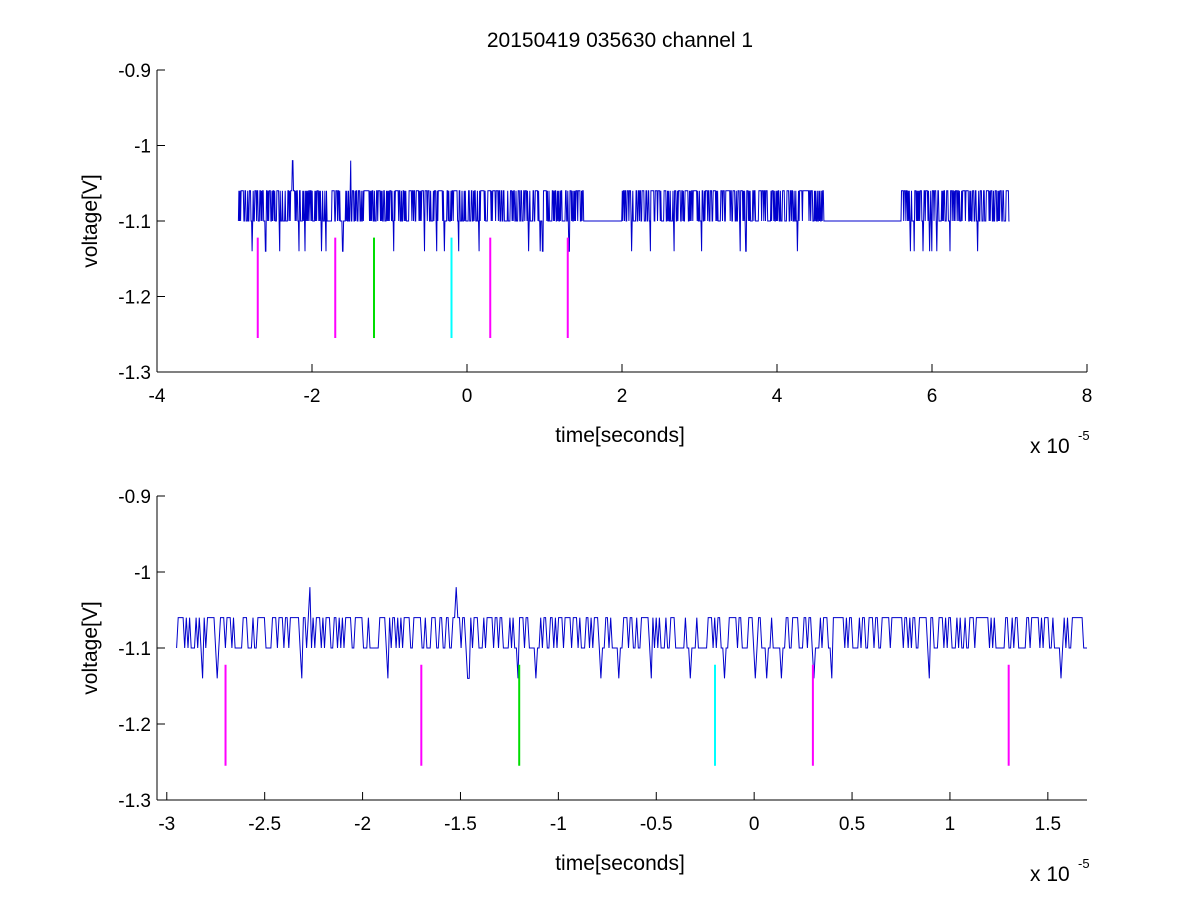 Image resolution: width=1200 pixels, height=901 pixels. Describe the element at coordinates (777, 396) in the screenshot. I see `top-x-tick-label: 4` at that location.